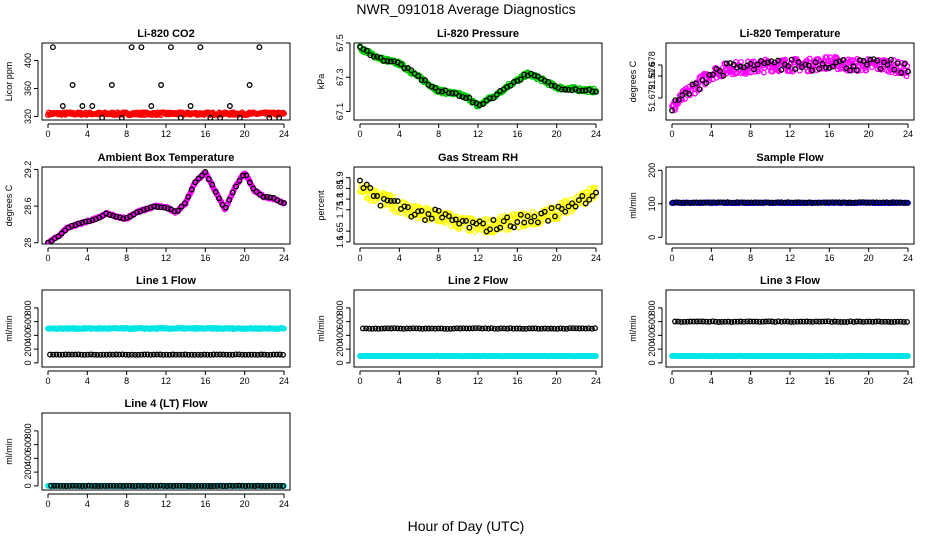  I want to click on y-tick-label: 1.85, so click(340, 189).